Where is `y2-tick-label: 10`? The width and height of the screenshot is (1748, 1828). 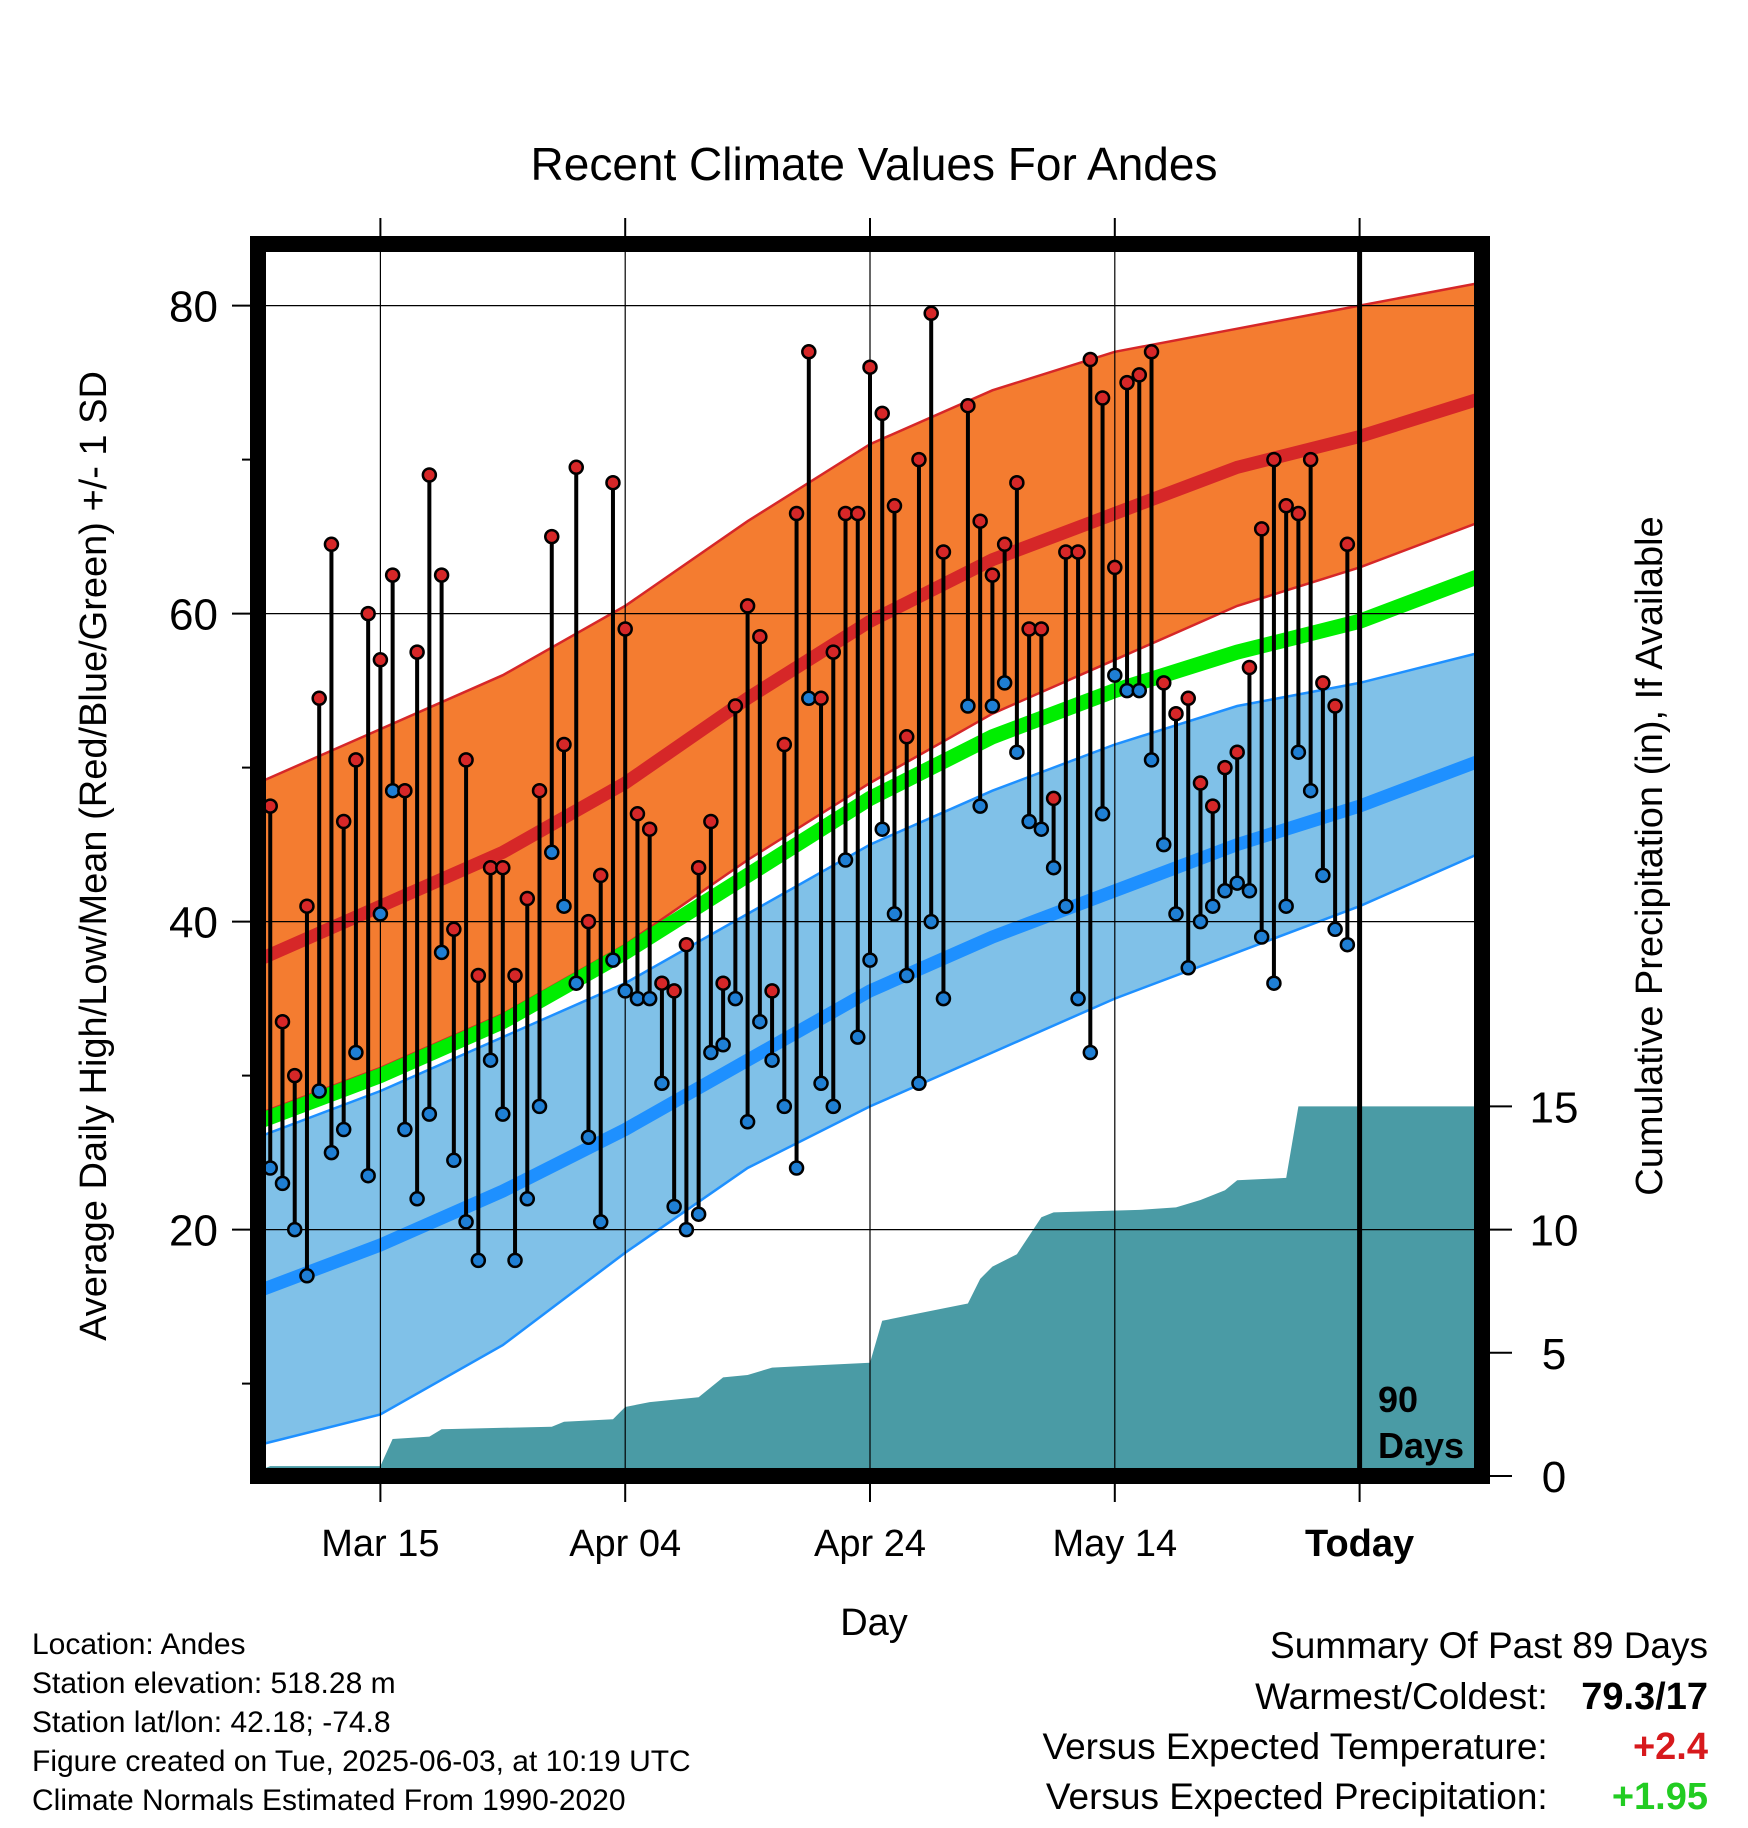 y2-tick-label: 10 is located at coordinates (1554, 1231).